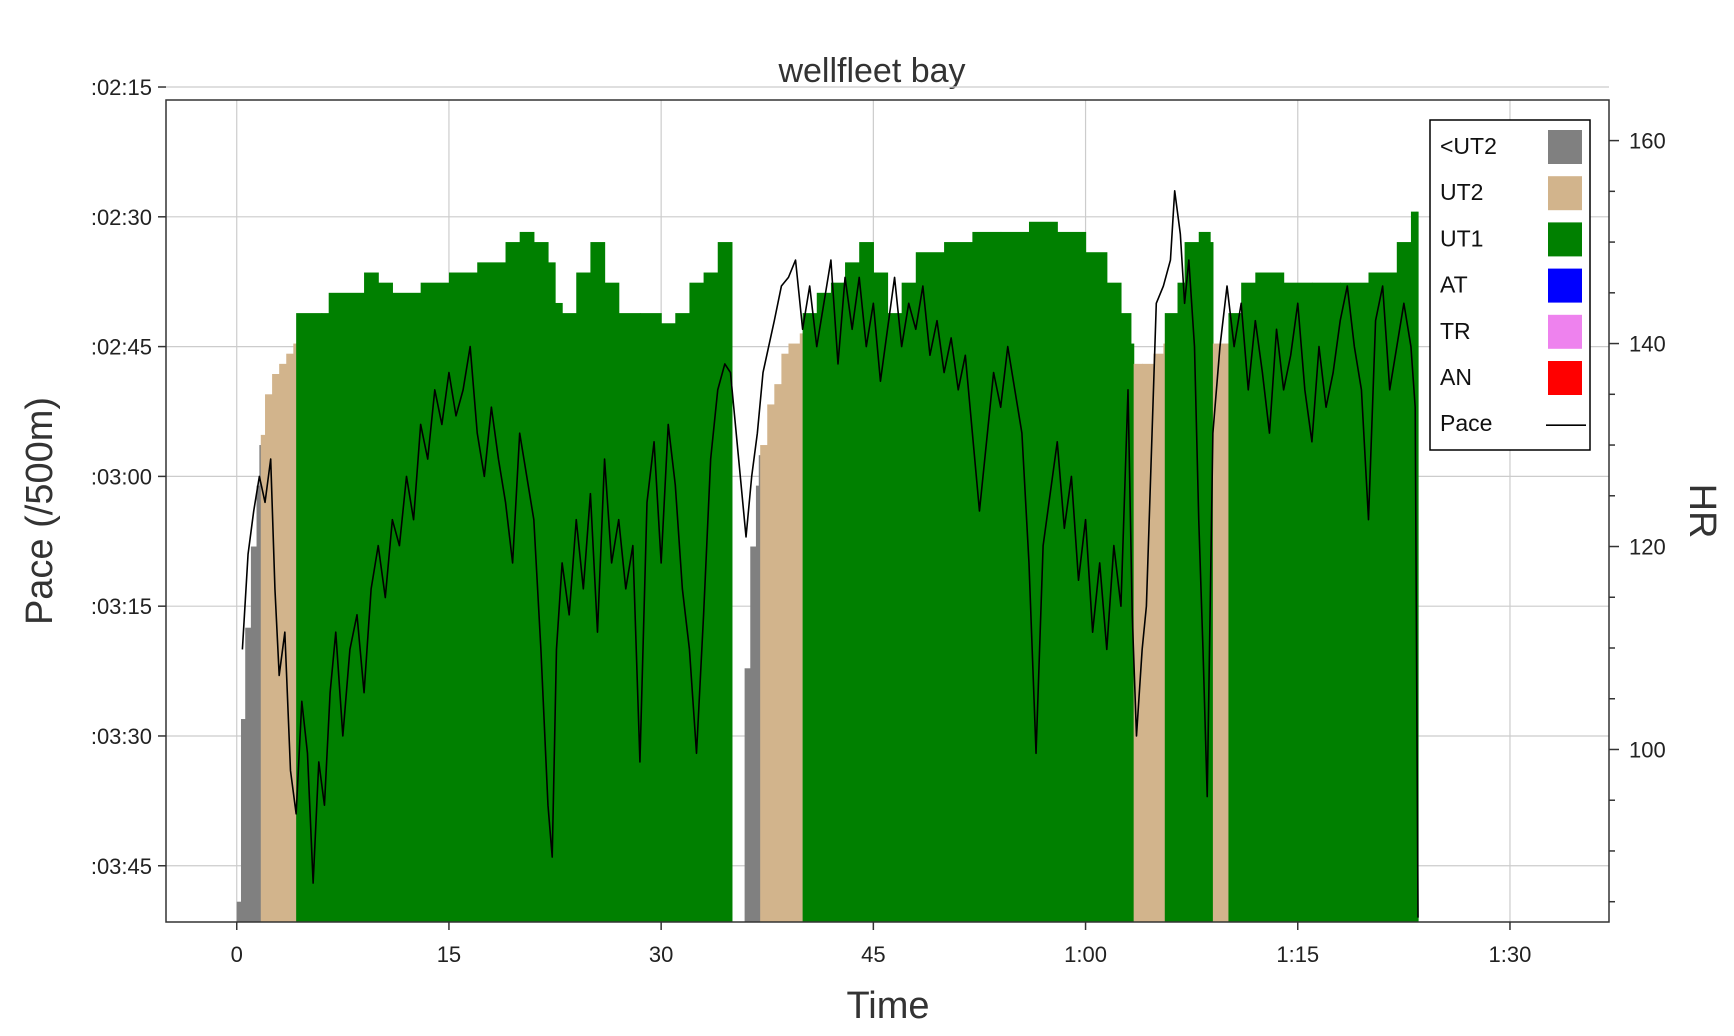 The image size is (1734, 1036). What do you see at coordinates (1510, 285) in the screenshot?
I see `legend: <UT2 UT2 UT1 AT TR AN Pace` at bounding box center [1510, 285].